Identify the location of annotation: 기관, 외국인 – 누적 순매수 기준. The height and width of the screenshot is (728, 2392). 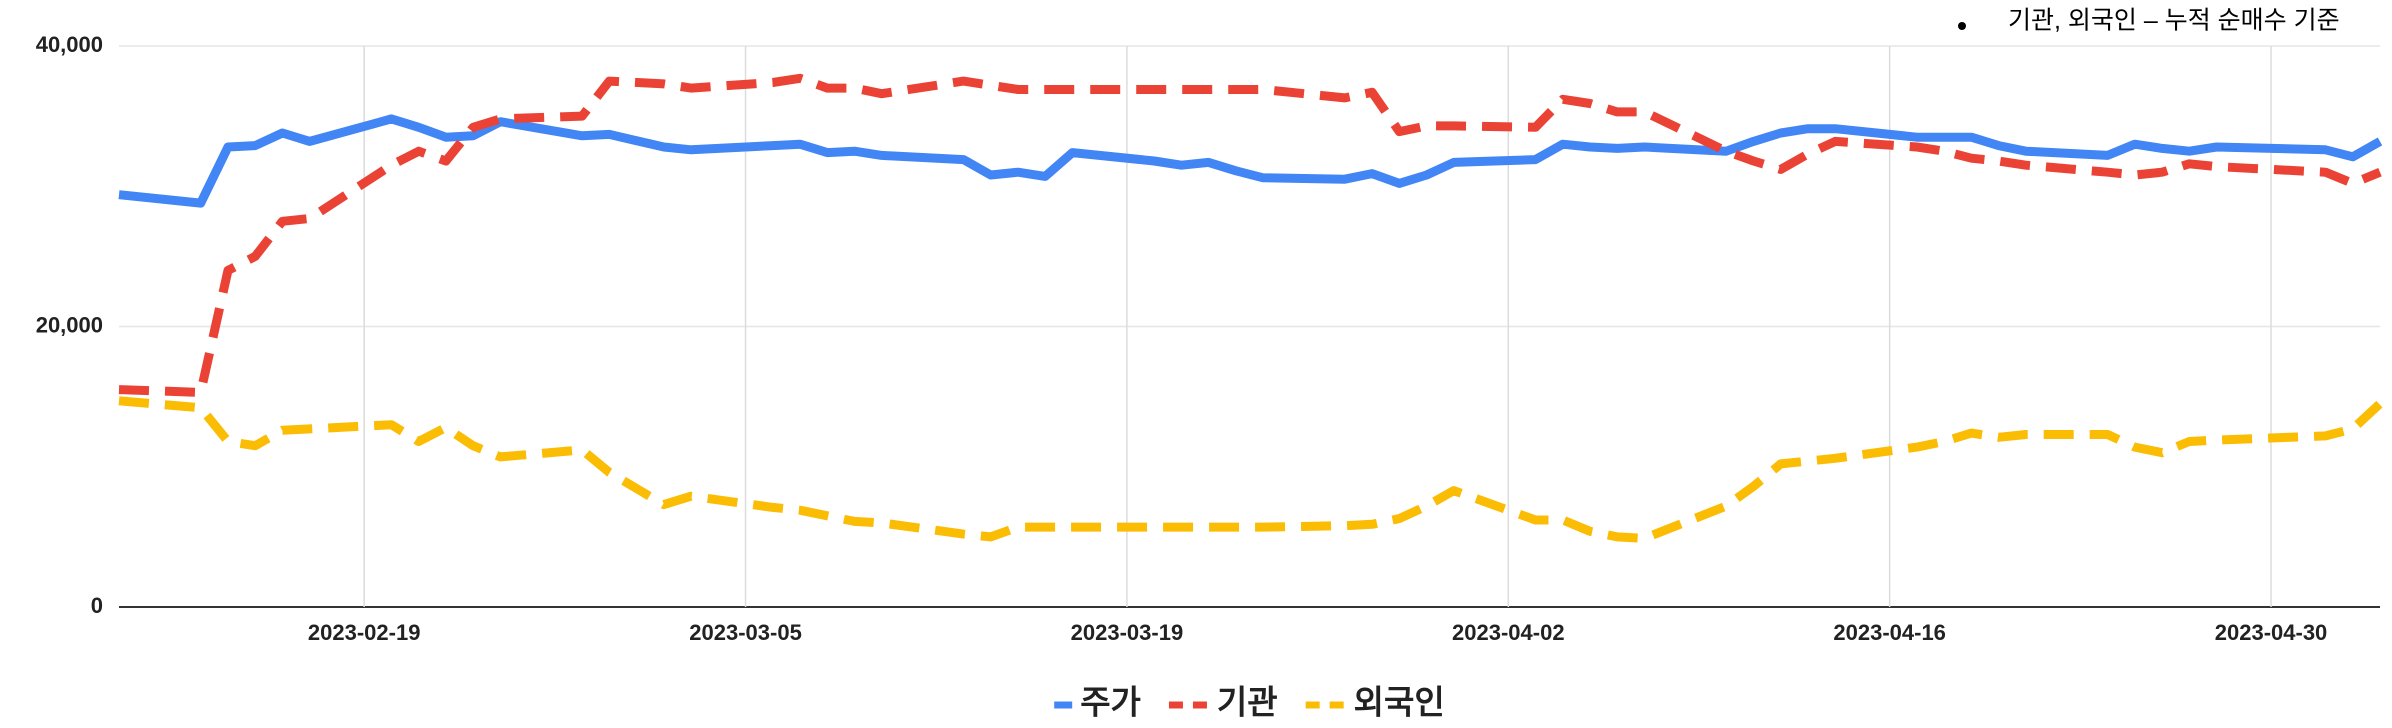
(2174, 21).